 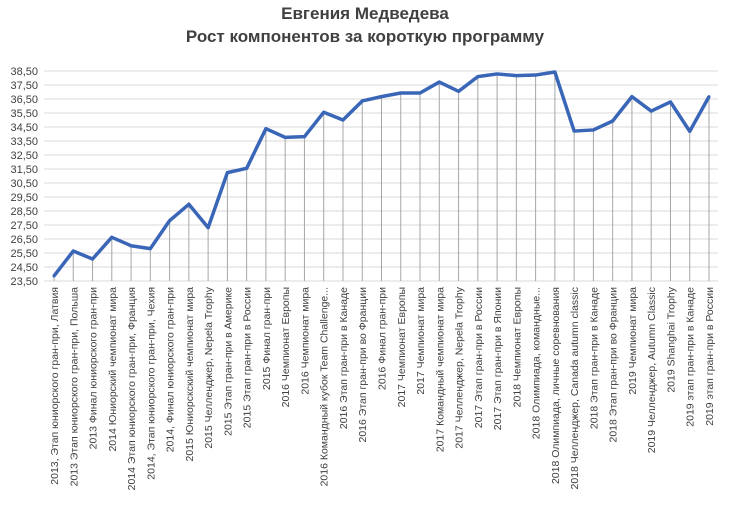 What do you see at coordinates (671, 339) in the screenshot?
I see `x-tick-label: 2019 Shanghai Trophy` at bounding box center [671, 339].